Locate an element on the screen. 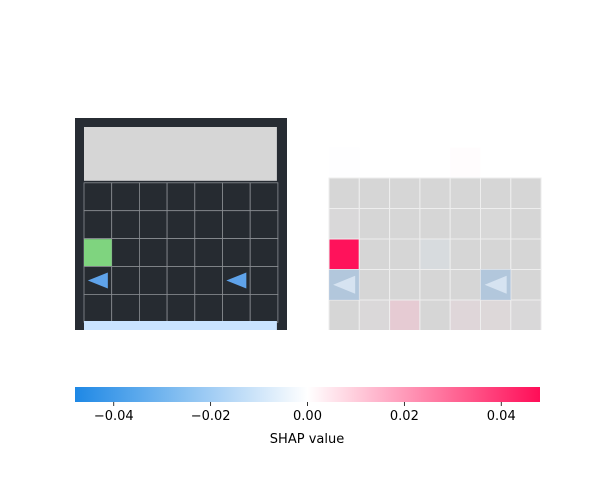 Image resolution: width=600 pixels, height=500 pixels. agent-square is located at coordinates (98, 252).